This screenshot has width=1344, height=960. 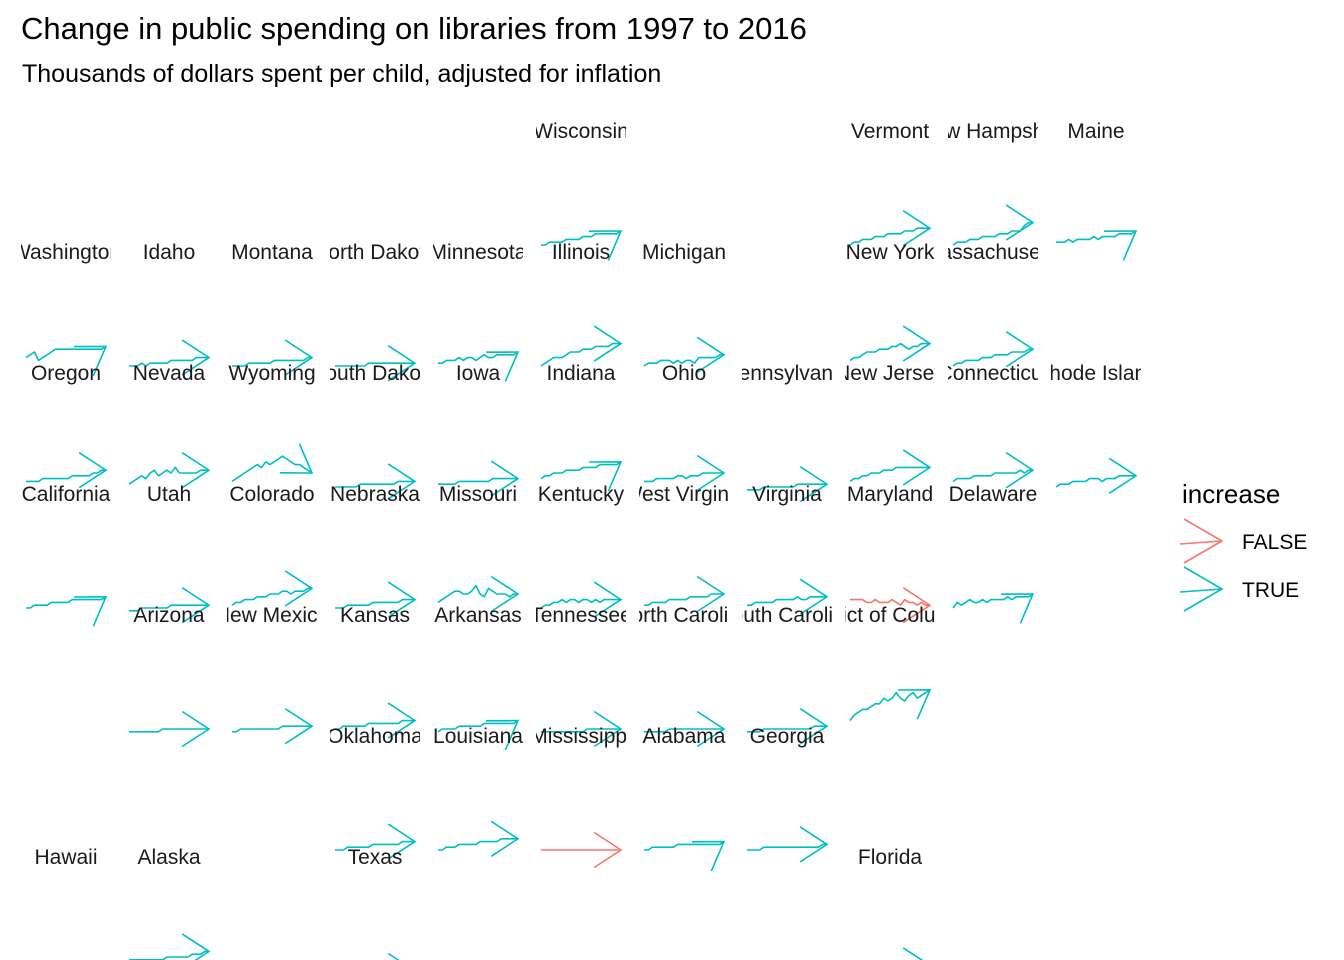 I want to click on state-label: Nevada, so click(x=169, y=373).